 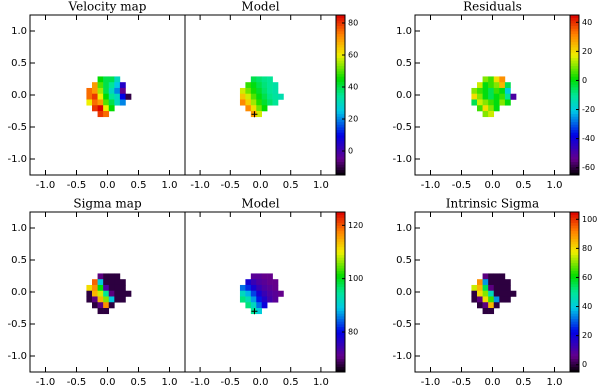 I want to click on y-tick-label: 0.5, so click(x=404, y=260).